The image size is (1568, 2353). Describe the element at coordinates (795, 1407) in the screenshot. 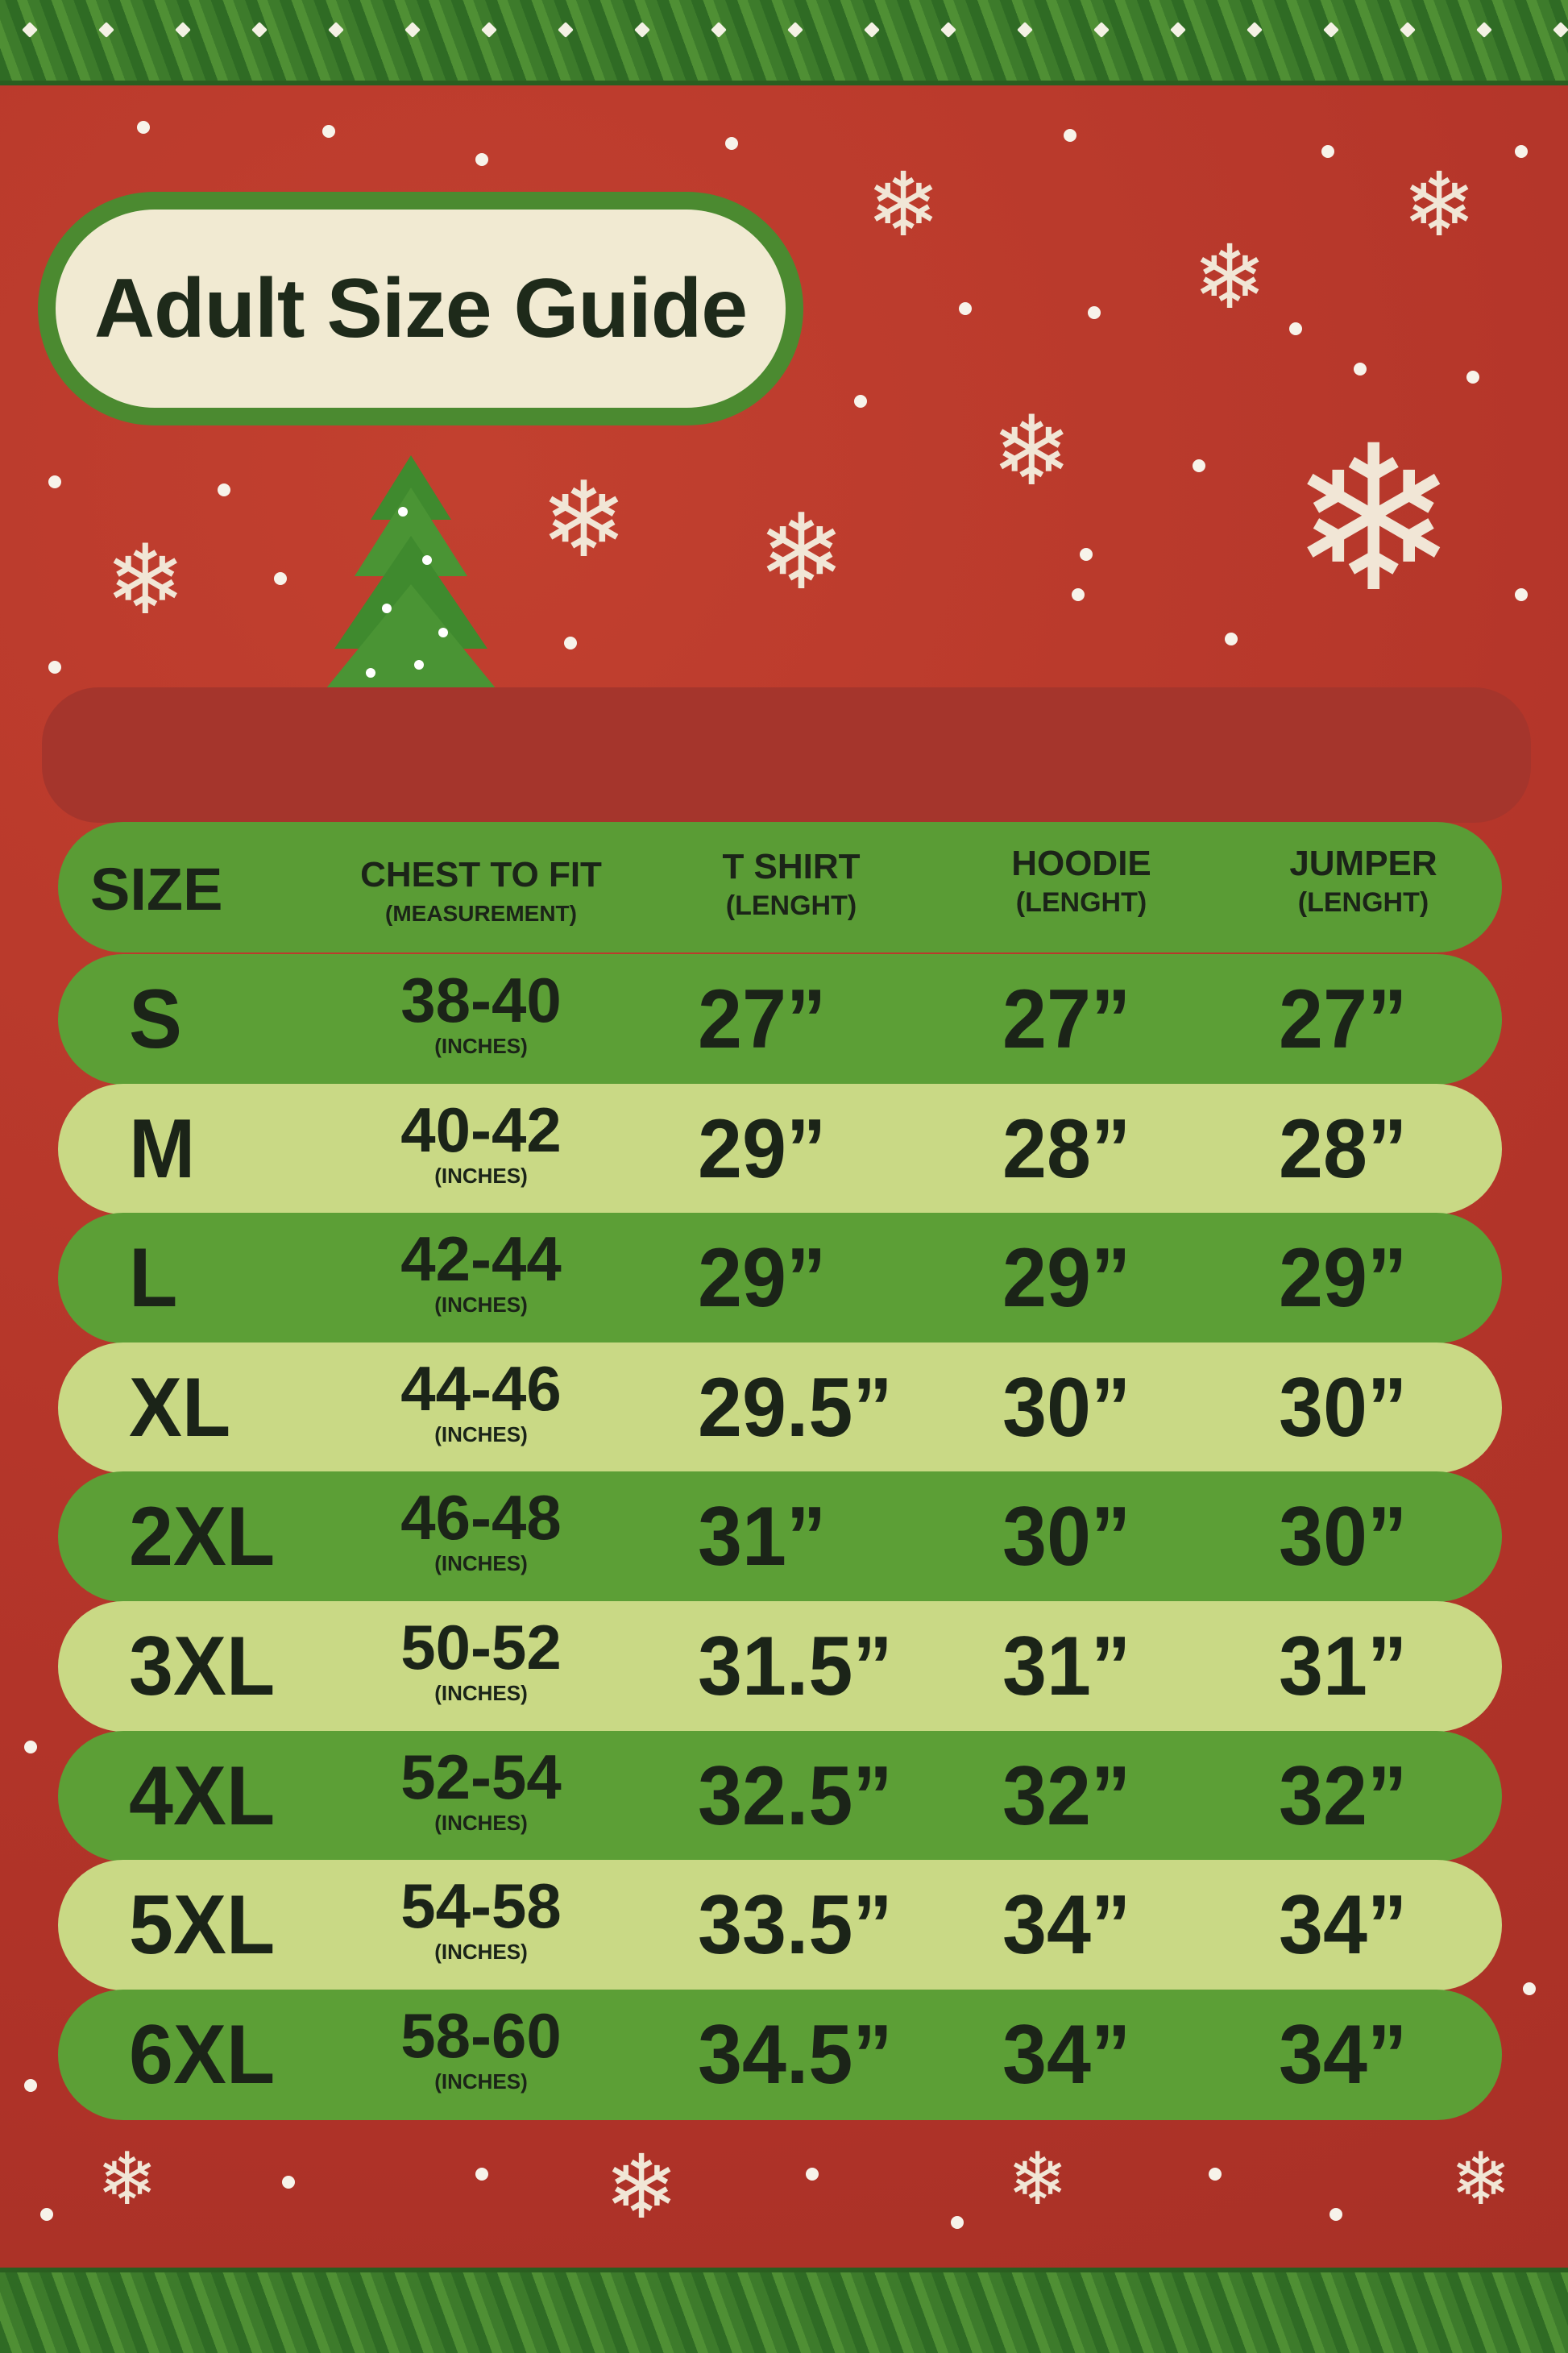

I see `tshirt-cell: 29.5”` at that location.